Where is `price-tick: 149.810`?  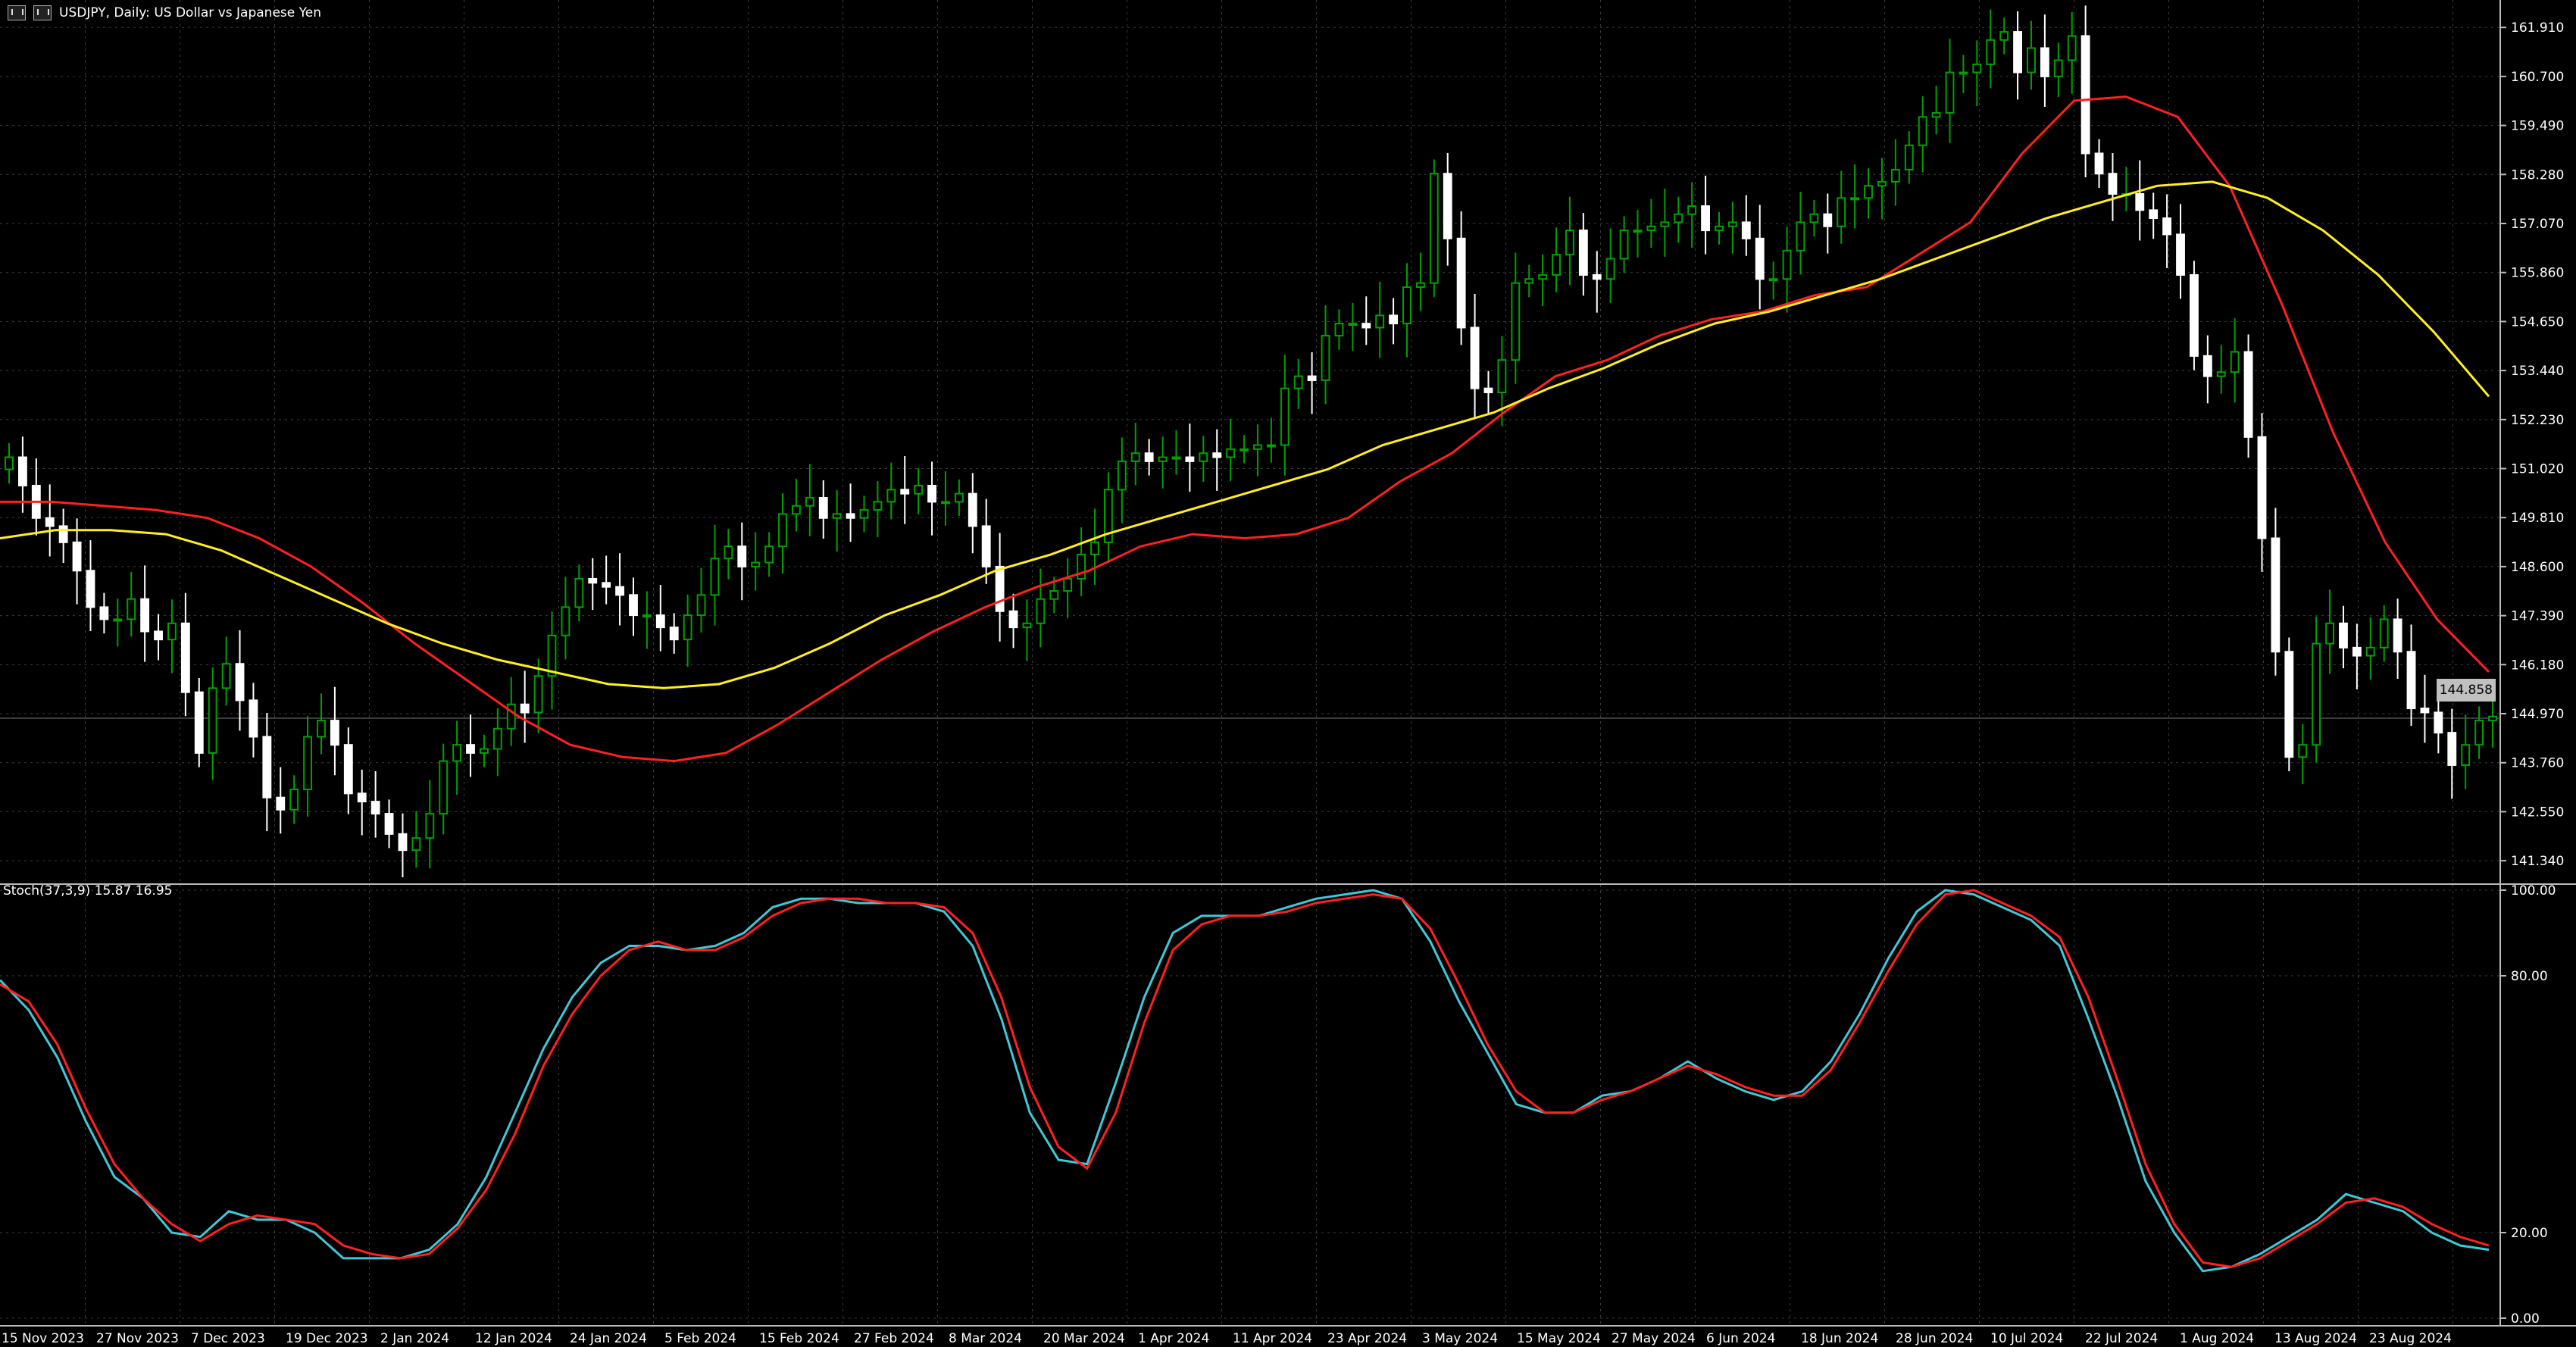 price-tick: 149.810 is located at coordinates (2537, 518).